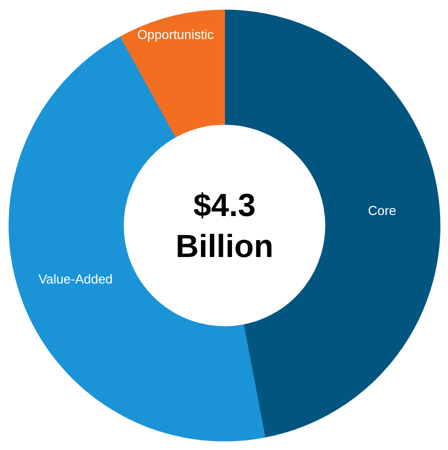  I want to click on slice-label: Opportunistic, so click(175, 34).